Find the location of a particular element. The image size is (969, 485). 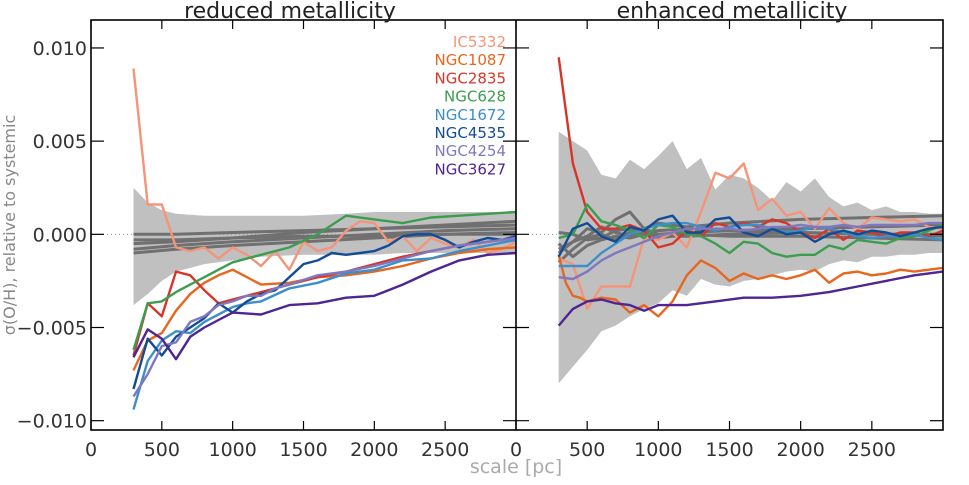

y-tick-label: 0.010 is located at coordinates (60, 49).